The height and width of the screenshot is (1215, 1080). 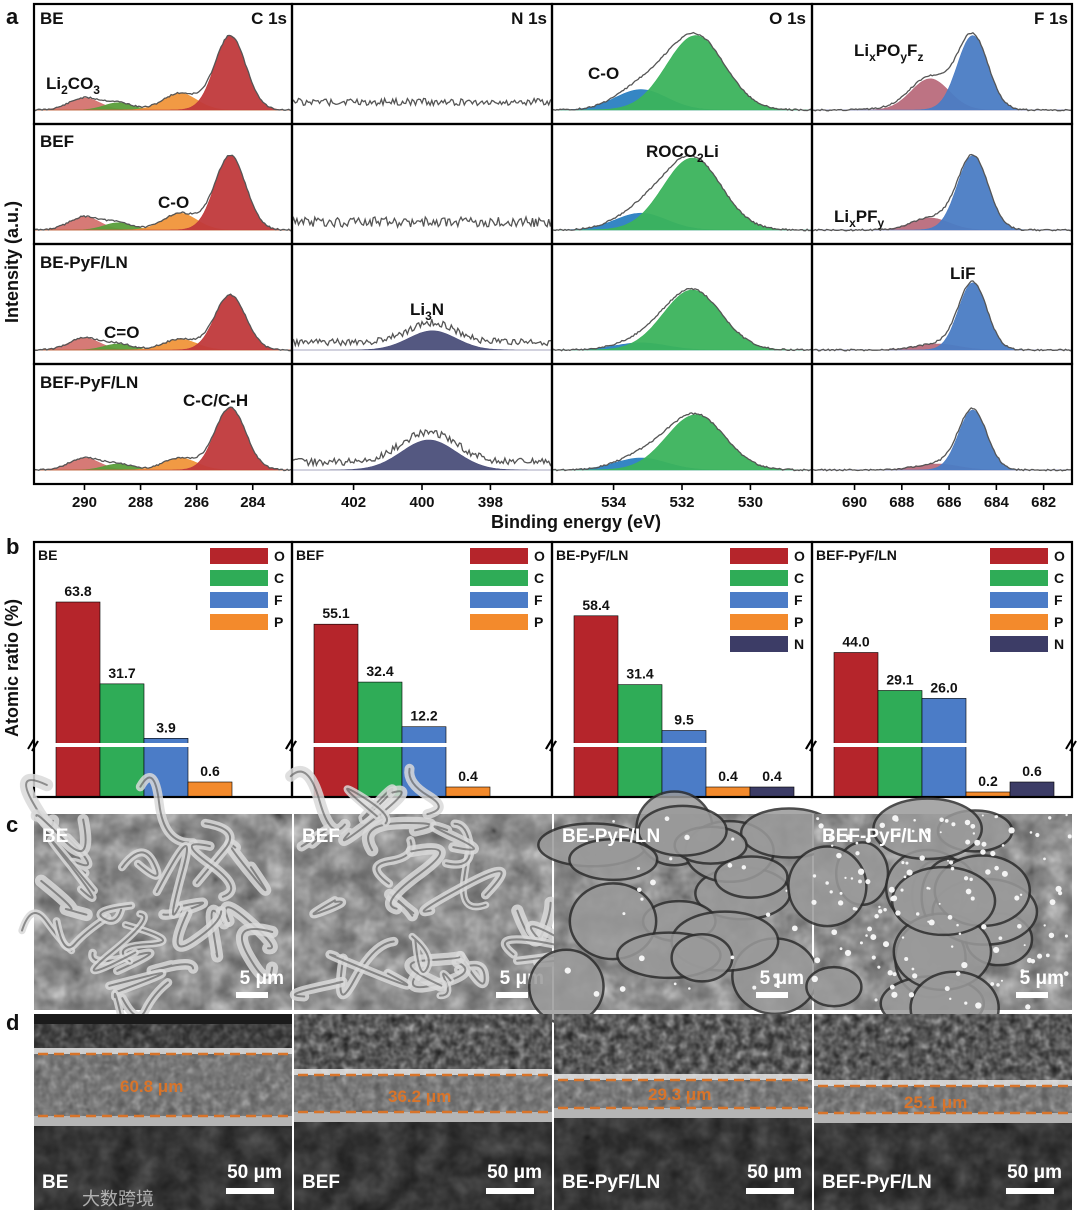 What do you see at coordinates (321, 836) in the screenshot?
I see `sem-top-label: BEF` at bounding box center [321, 836].